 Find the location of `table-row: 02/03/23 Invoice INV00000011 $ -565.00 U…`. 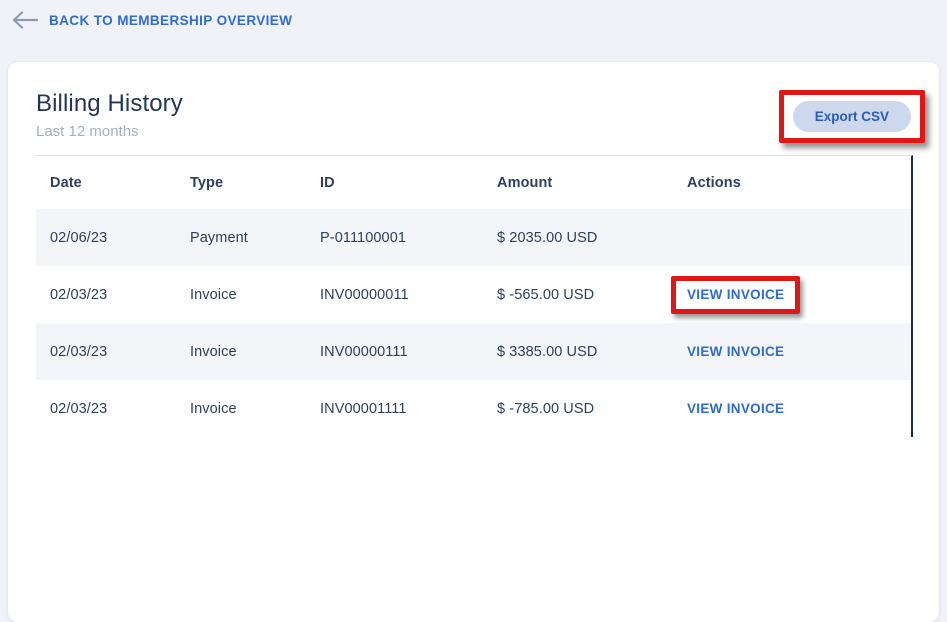

table-row: 02/03/23 Invoice INV00000011 $ -565.00 U… is located at coordinates (473, 294).